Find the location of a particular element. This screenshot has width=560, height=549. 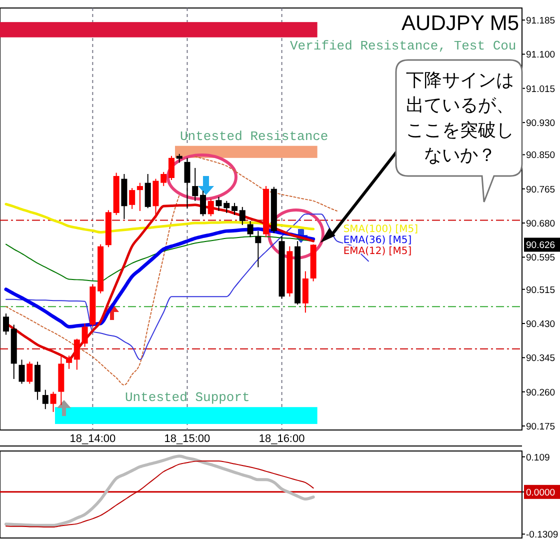

y-tick-label: 90.850 is located at coordinates (541, 156).